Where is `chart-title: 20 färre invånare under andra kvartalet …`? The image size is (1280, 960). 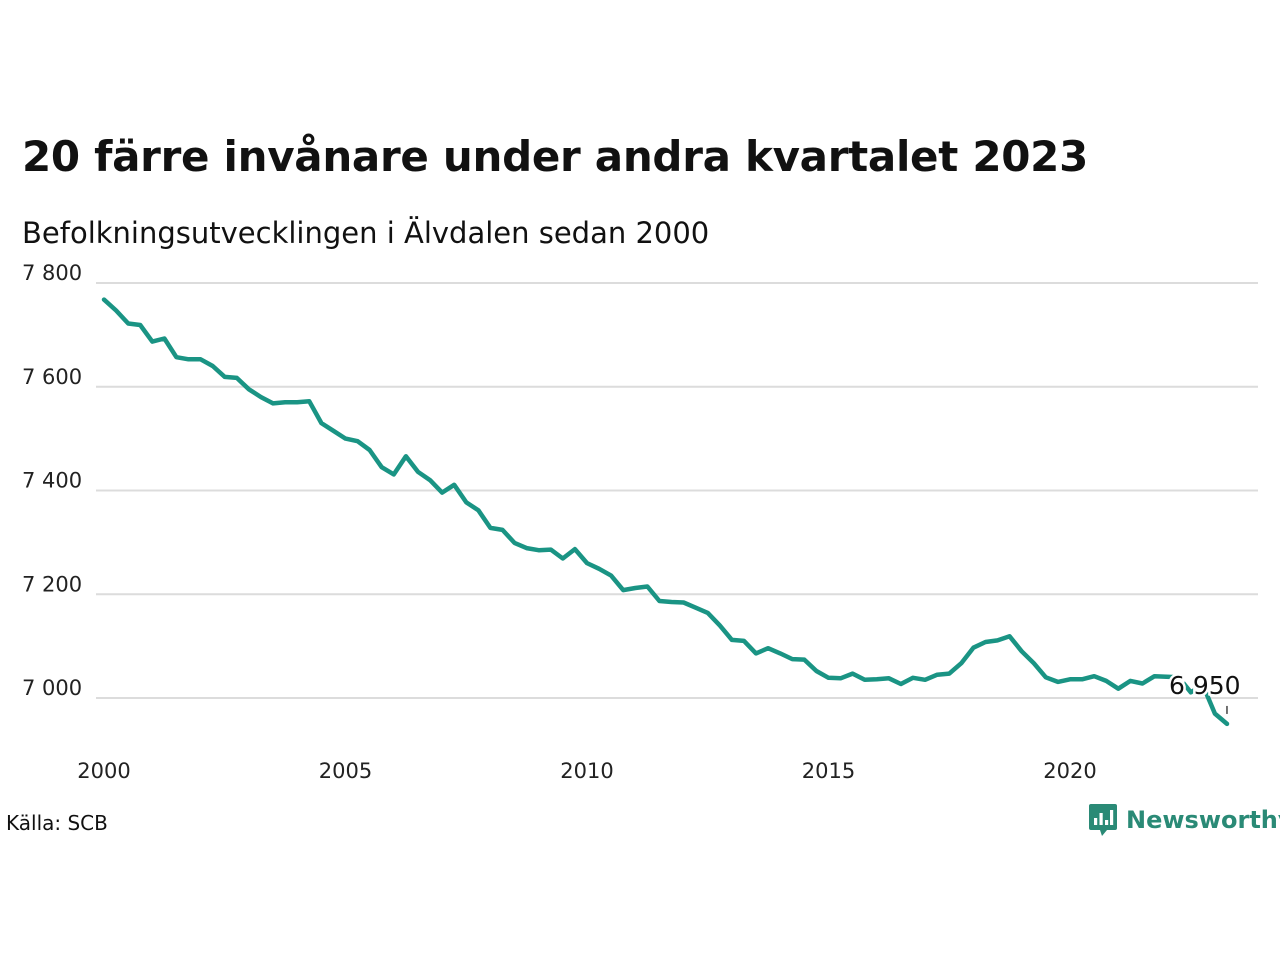 chart-title: 20 färre invånare under andra kvartalet … is located at coordinates (555, 156).